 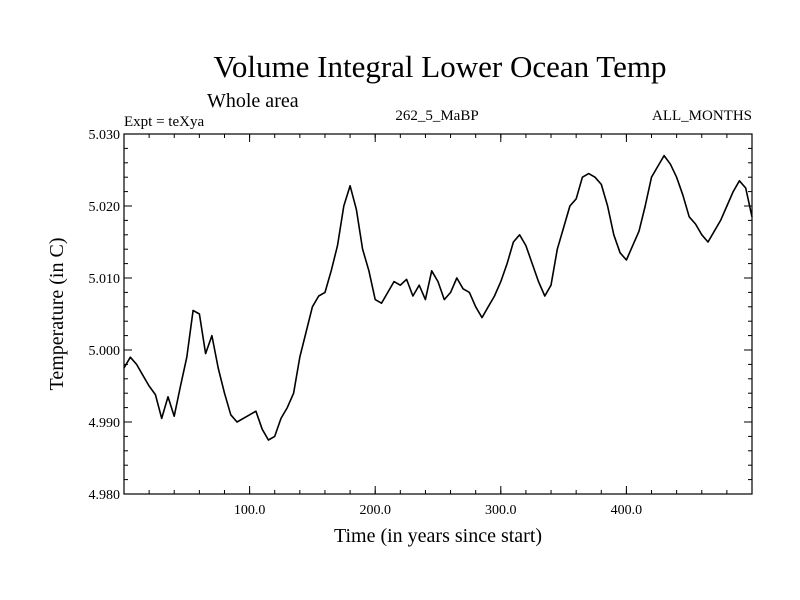 I want to click on x-axis-label: Time (in years since start), so click(x=438, y=536).